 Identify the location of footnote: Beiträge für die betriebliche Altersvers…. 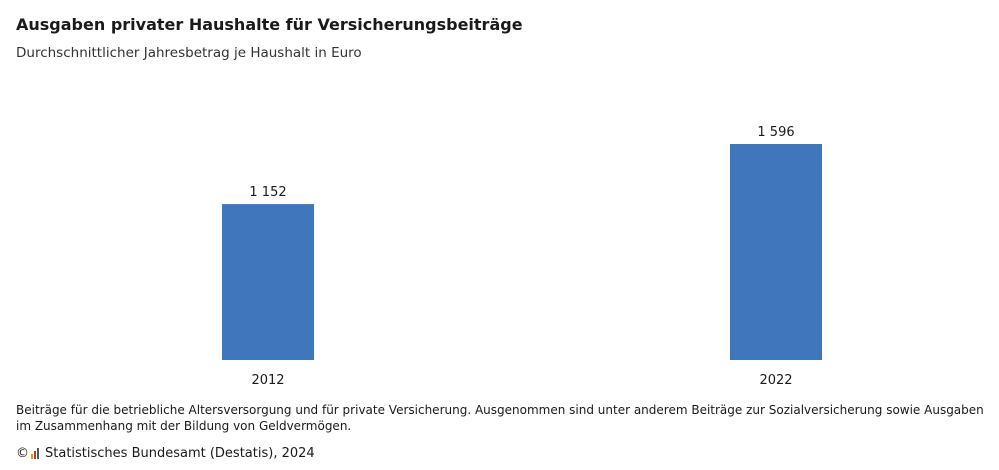
(500, 418).